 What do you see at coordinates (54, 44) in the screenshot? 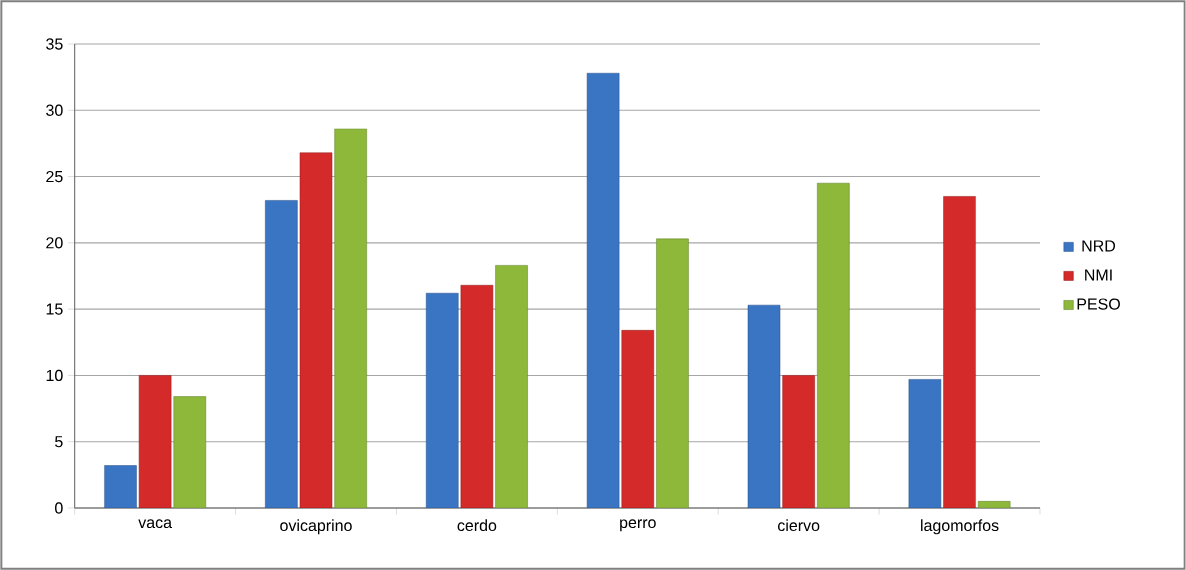
I see `y-tick-label: 35` at bounding box center [54, 44].